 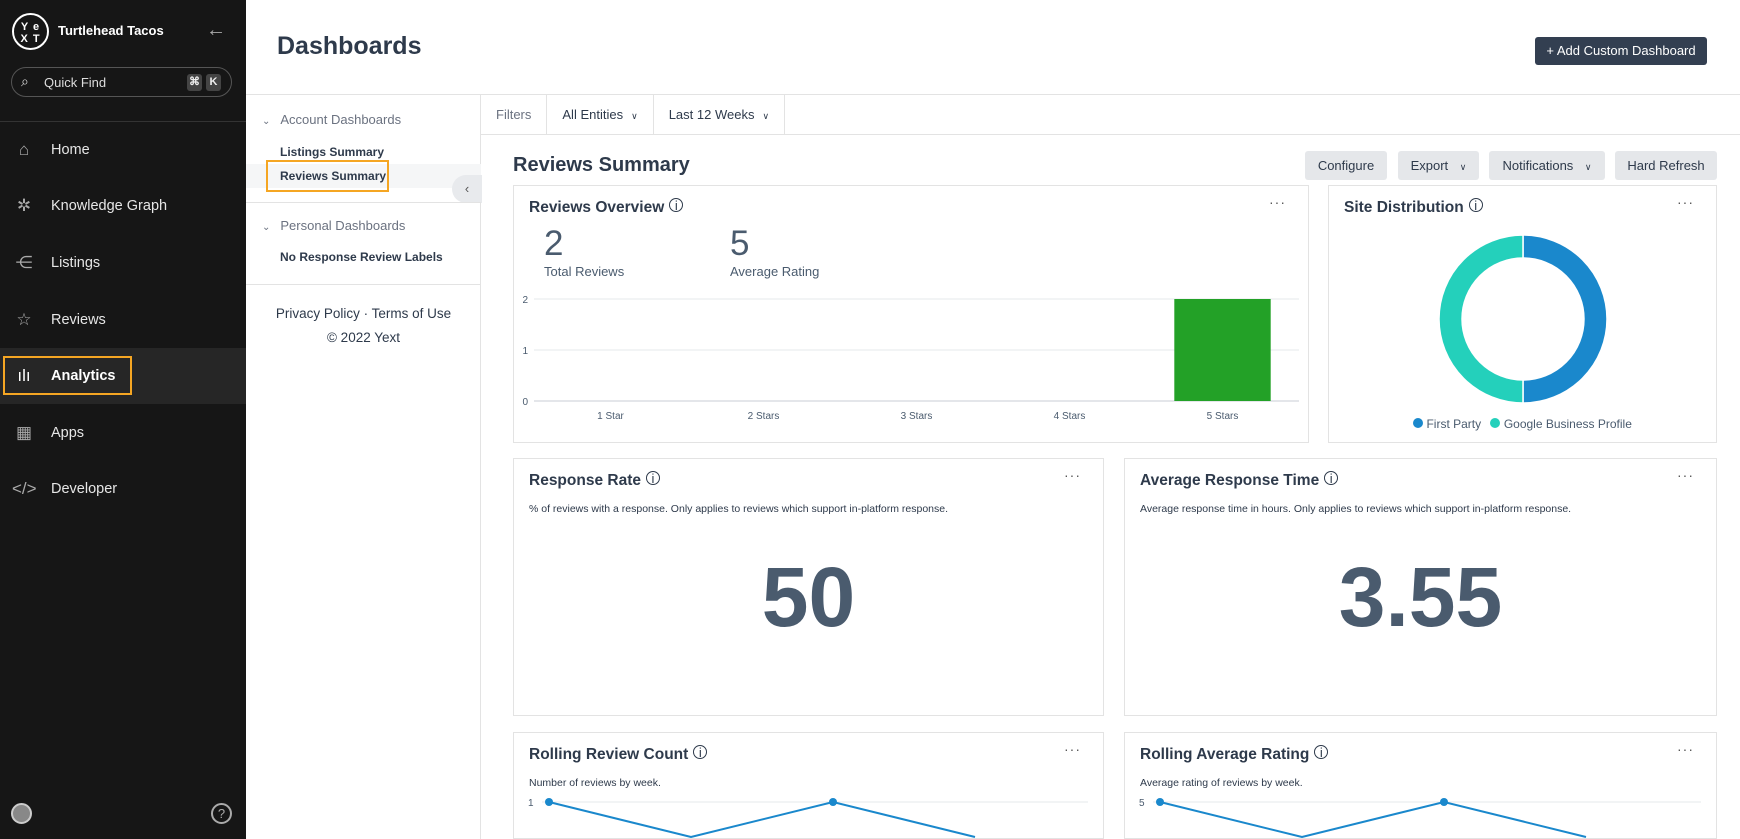 I want to click on x-tick-label: 2 Stars, so click(x=764, y=416).